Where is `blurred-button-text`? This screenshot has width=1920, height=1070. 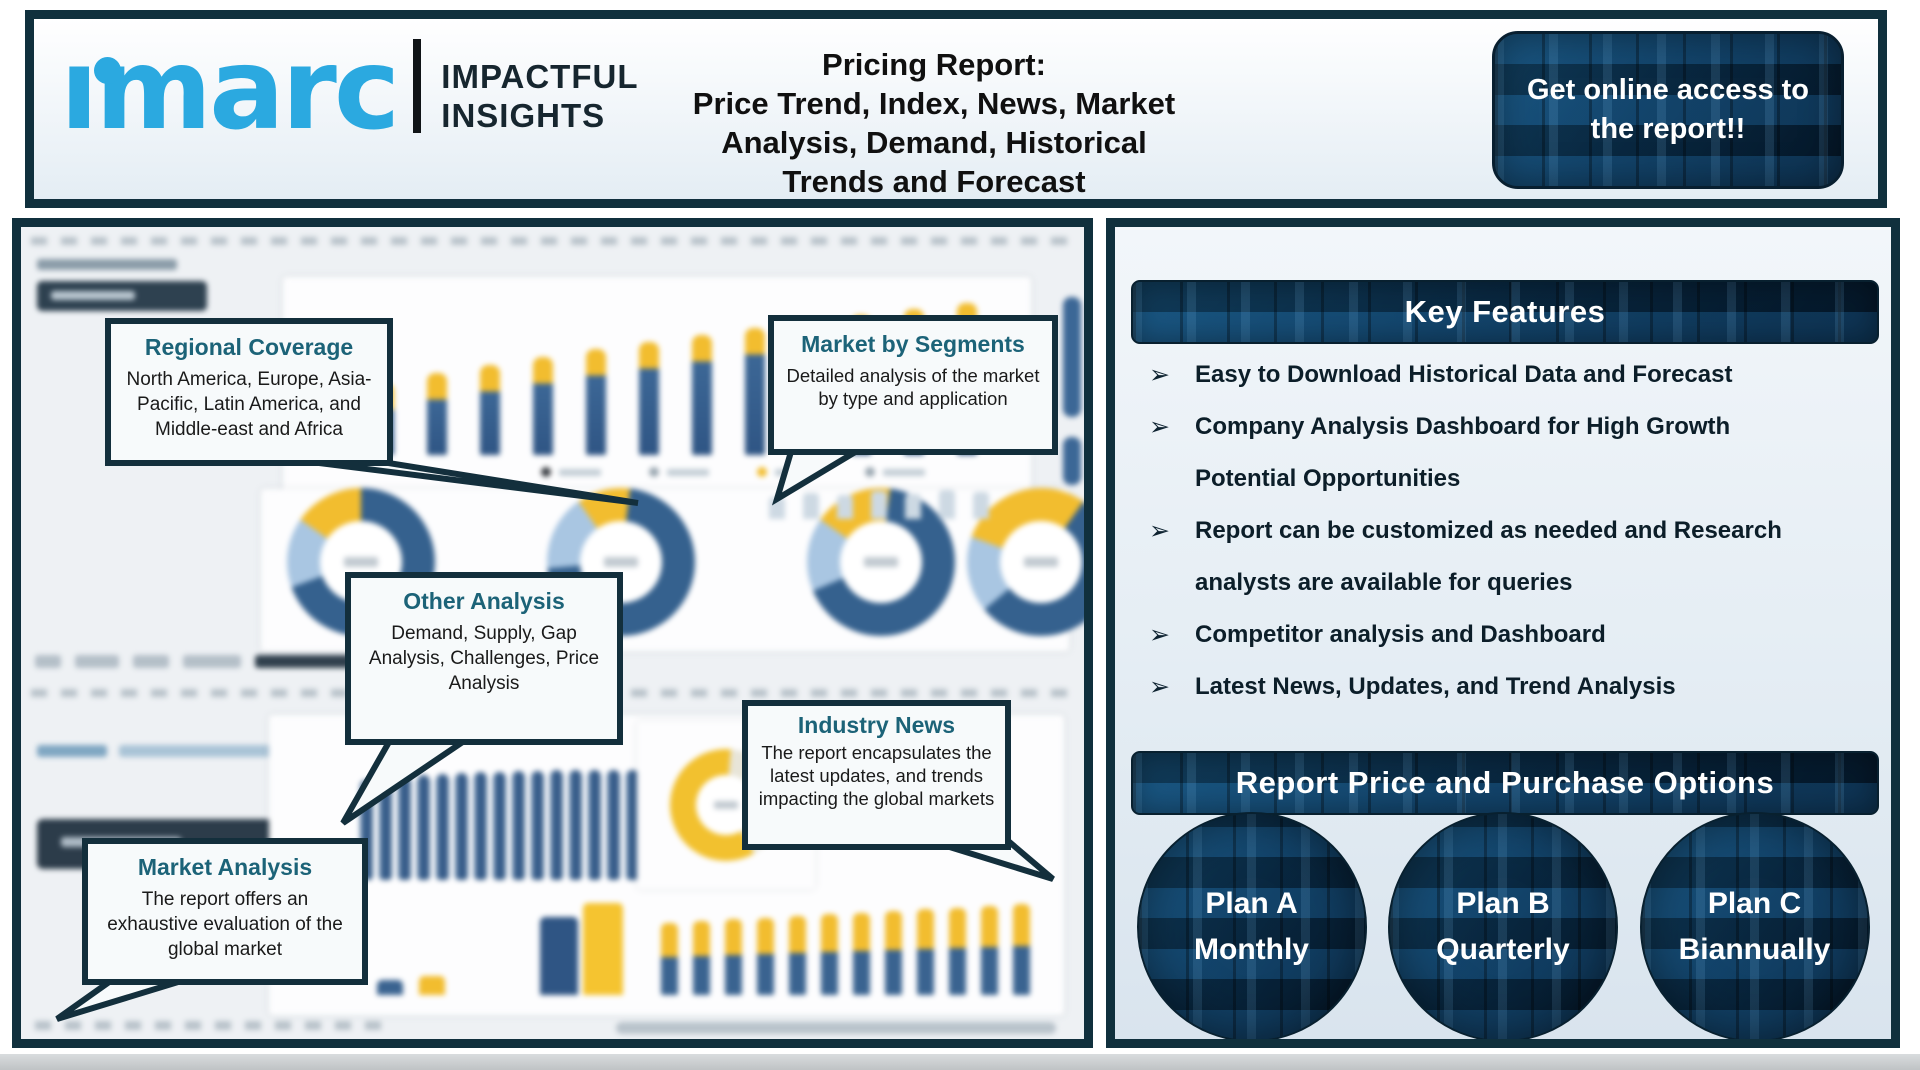
blurred-button-text is located at coordinates (93, 295).